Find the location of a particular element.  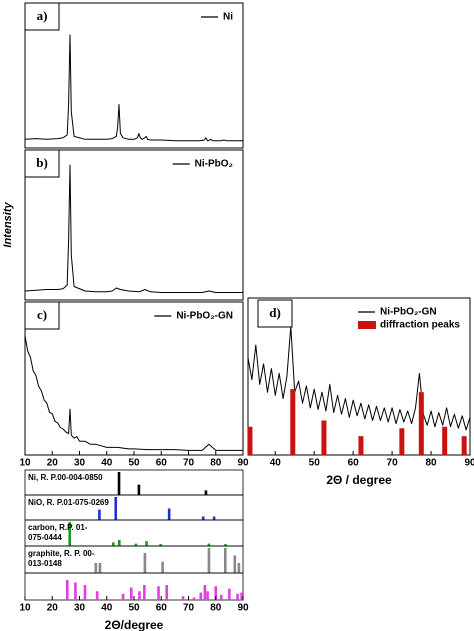

legend-label: Ni is located at coordinates (228, 17).